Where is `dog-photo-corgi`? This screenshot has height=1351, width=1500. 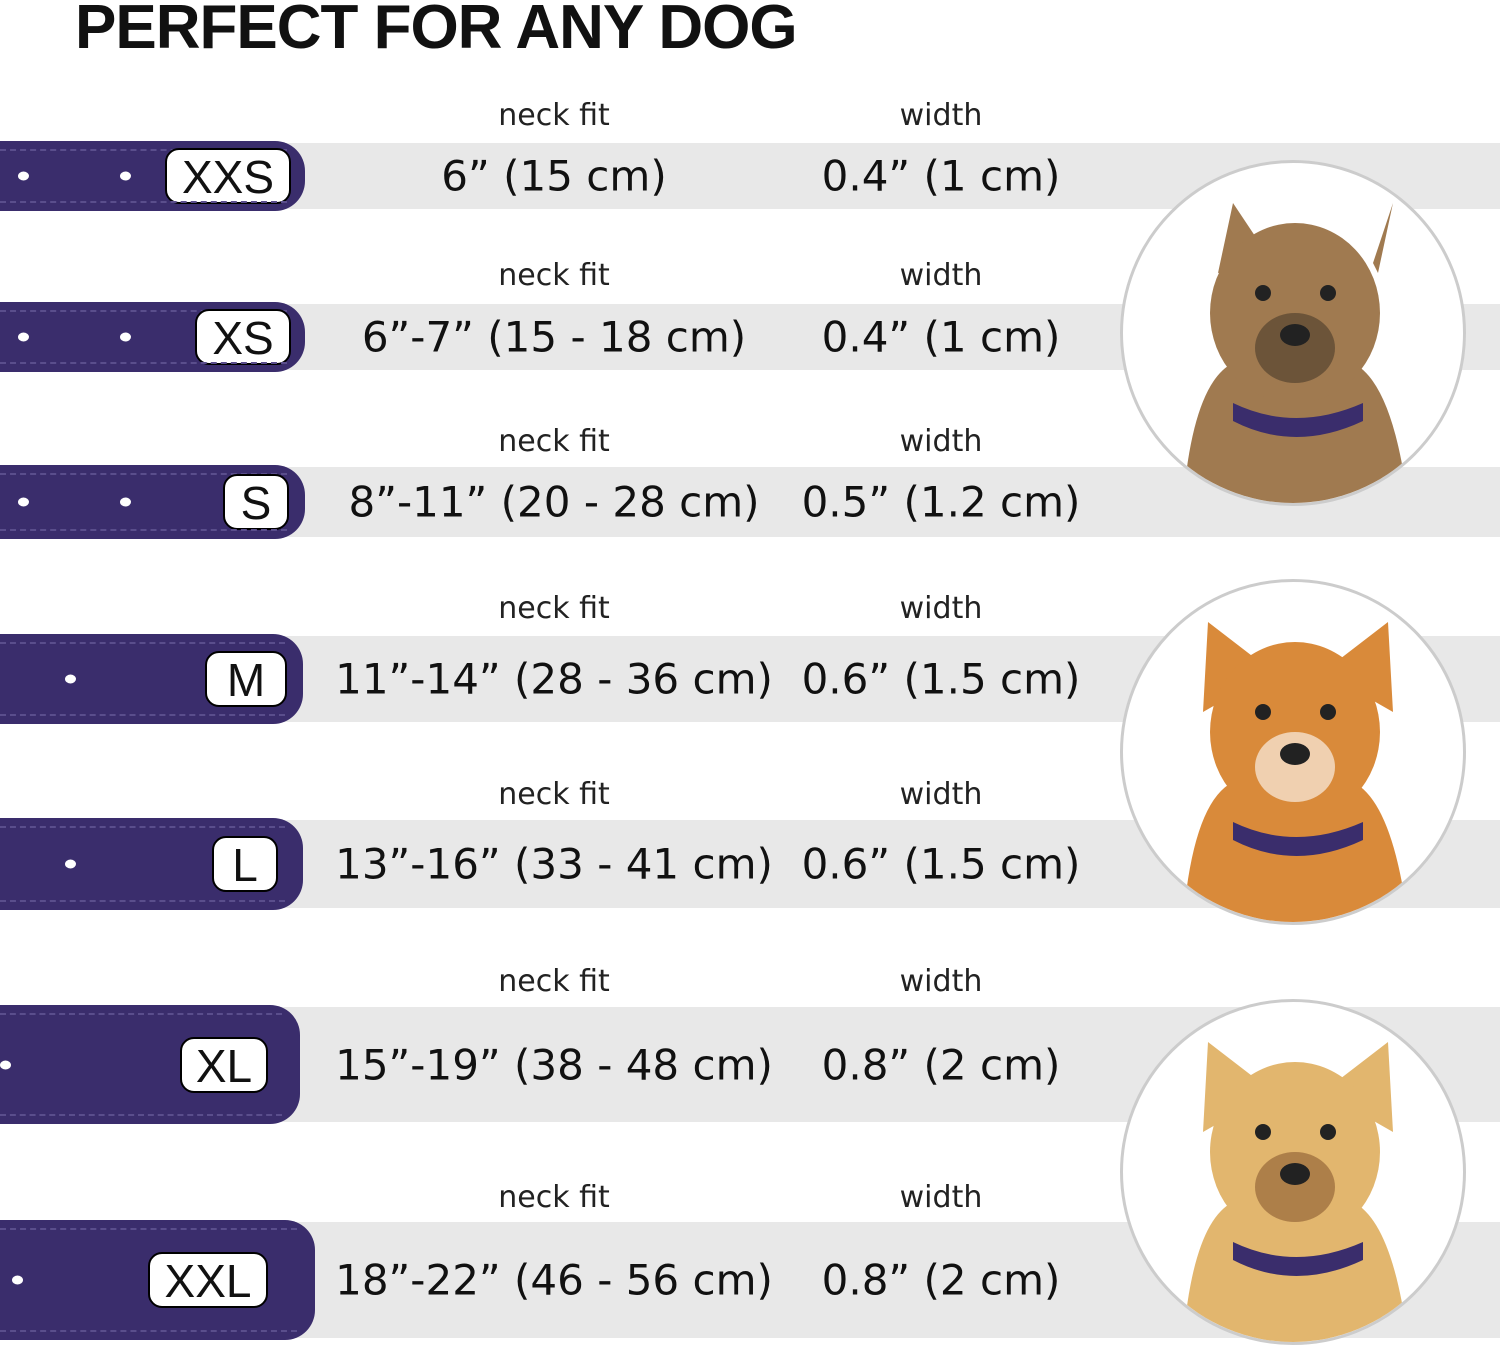
dog-photo-corgi is located at coordinates (1293, 752).